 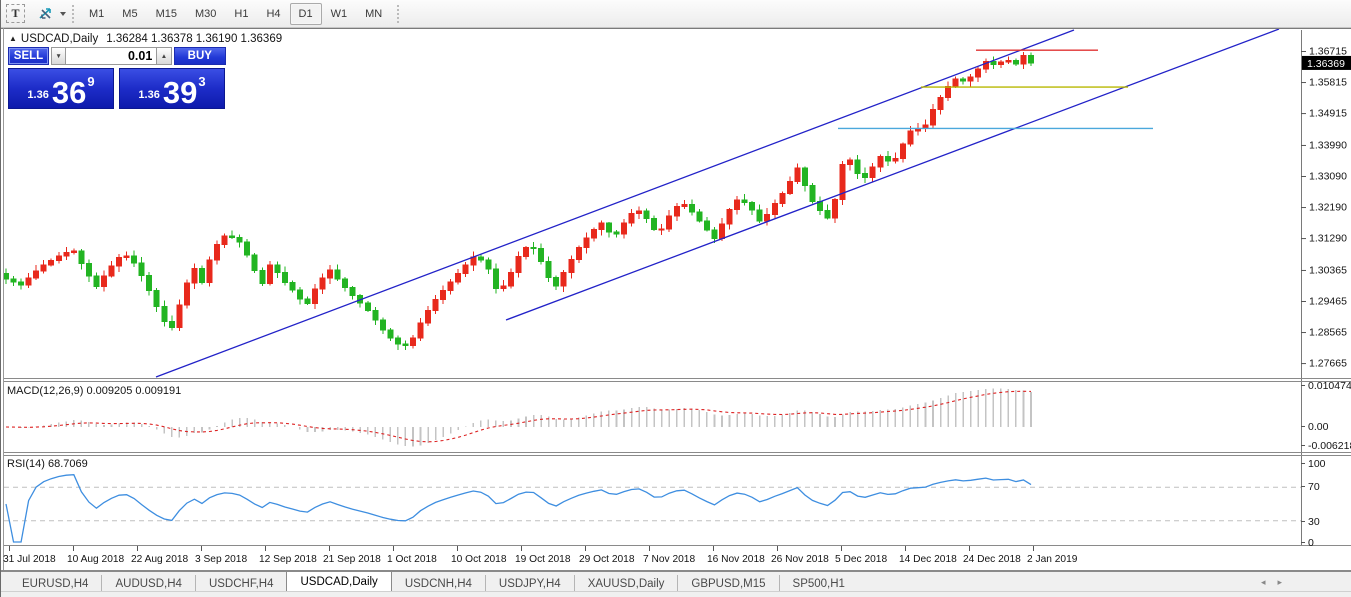 What do you see at coordinates (221, 559) in the screenshot?
I see `svg-text: 3 Sep 2018` at bounding box center [221, 559].